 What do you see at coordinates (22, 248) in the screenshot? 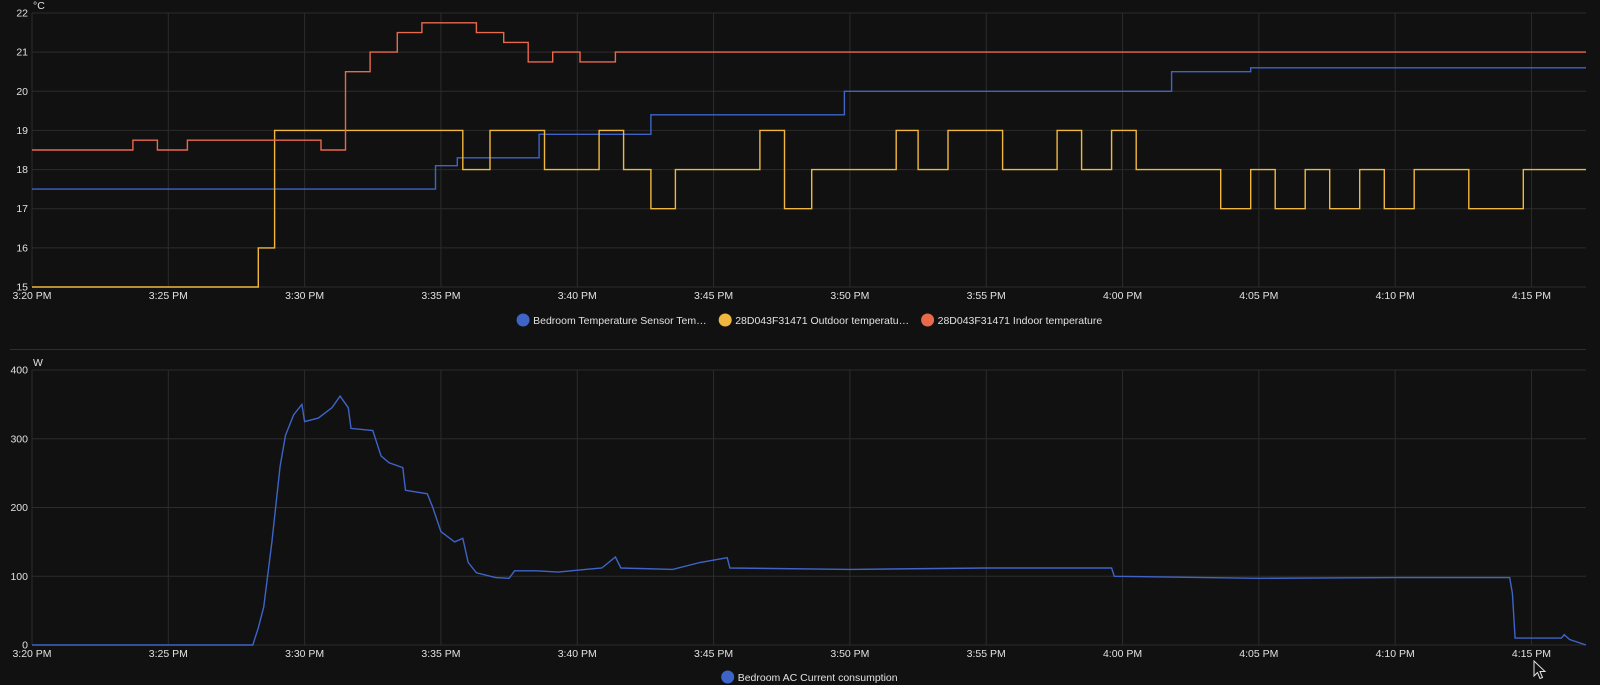
I see `y-tick-label: 16` at bounding box center [22, 248].